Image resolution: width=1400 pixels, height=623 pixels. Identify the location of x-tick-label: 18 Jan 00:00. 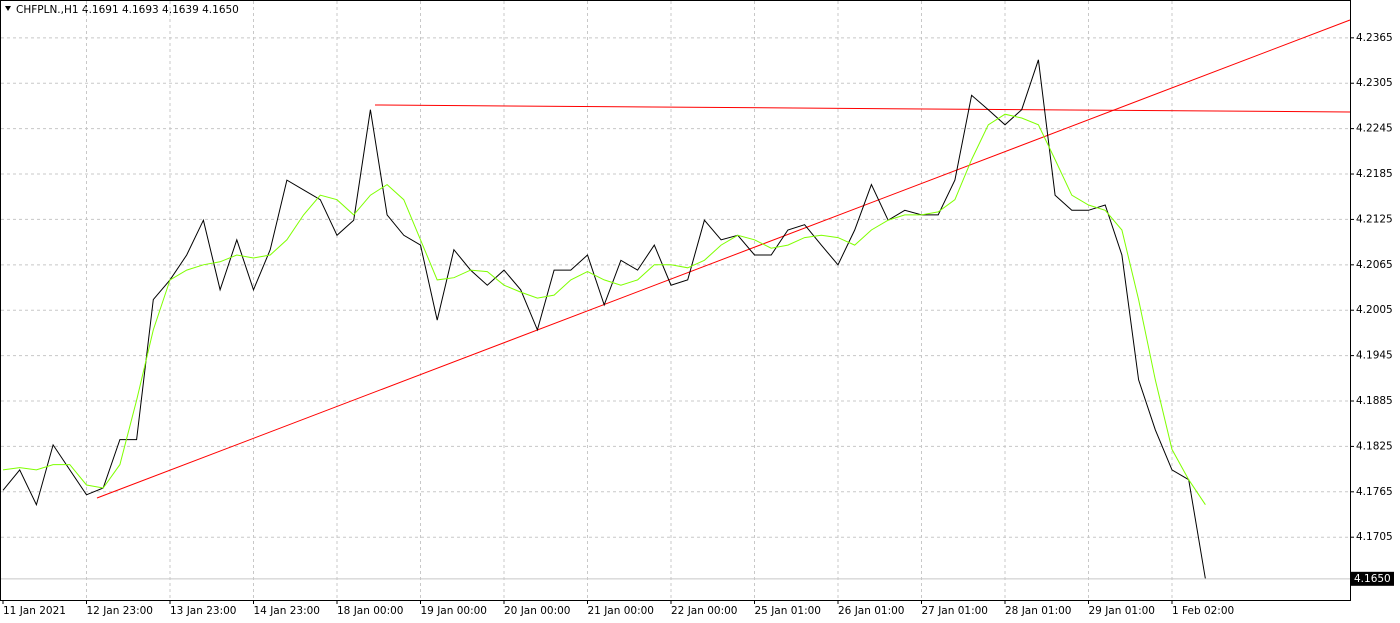
(370, 611).